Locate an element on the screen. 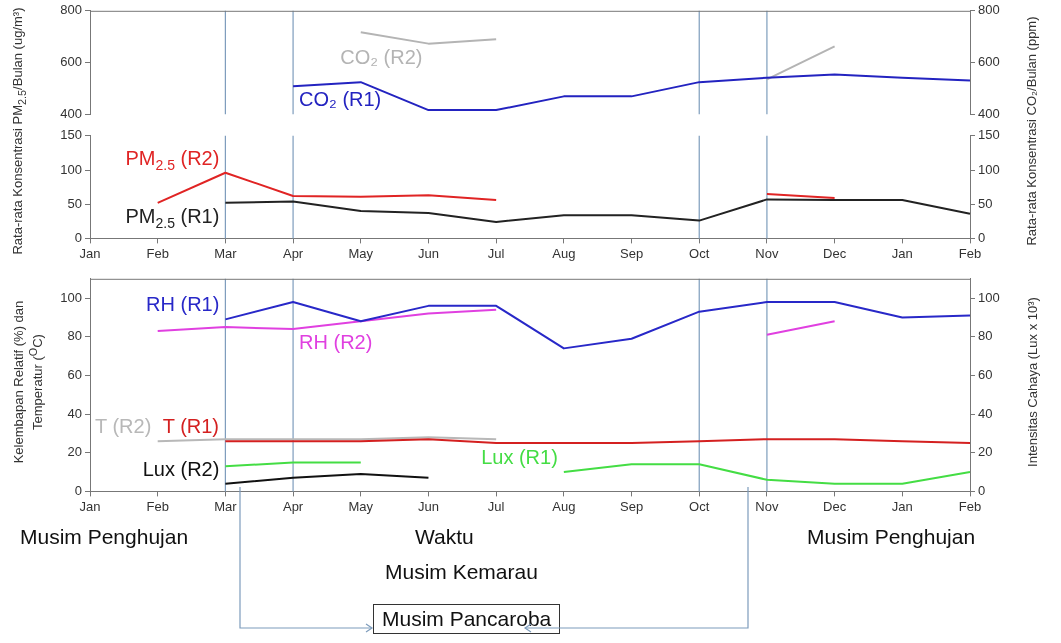  series-label: T (R2) is located at coordinates (123, 426).